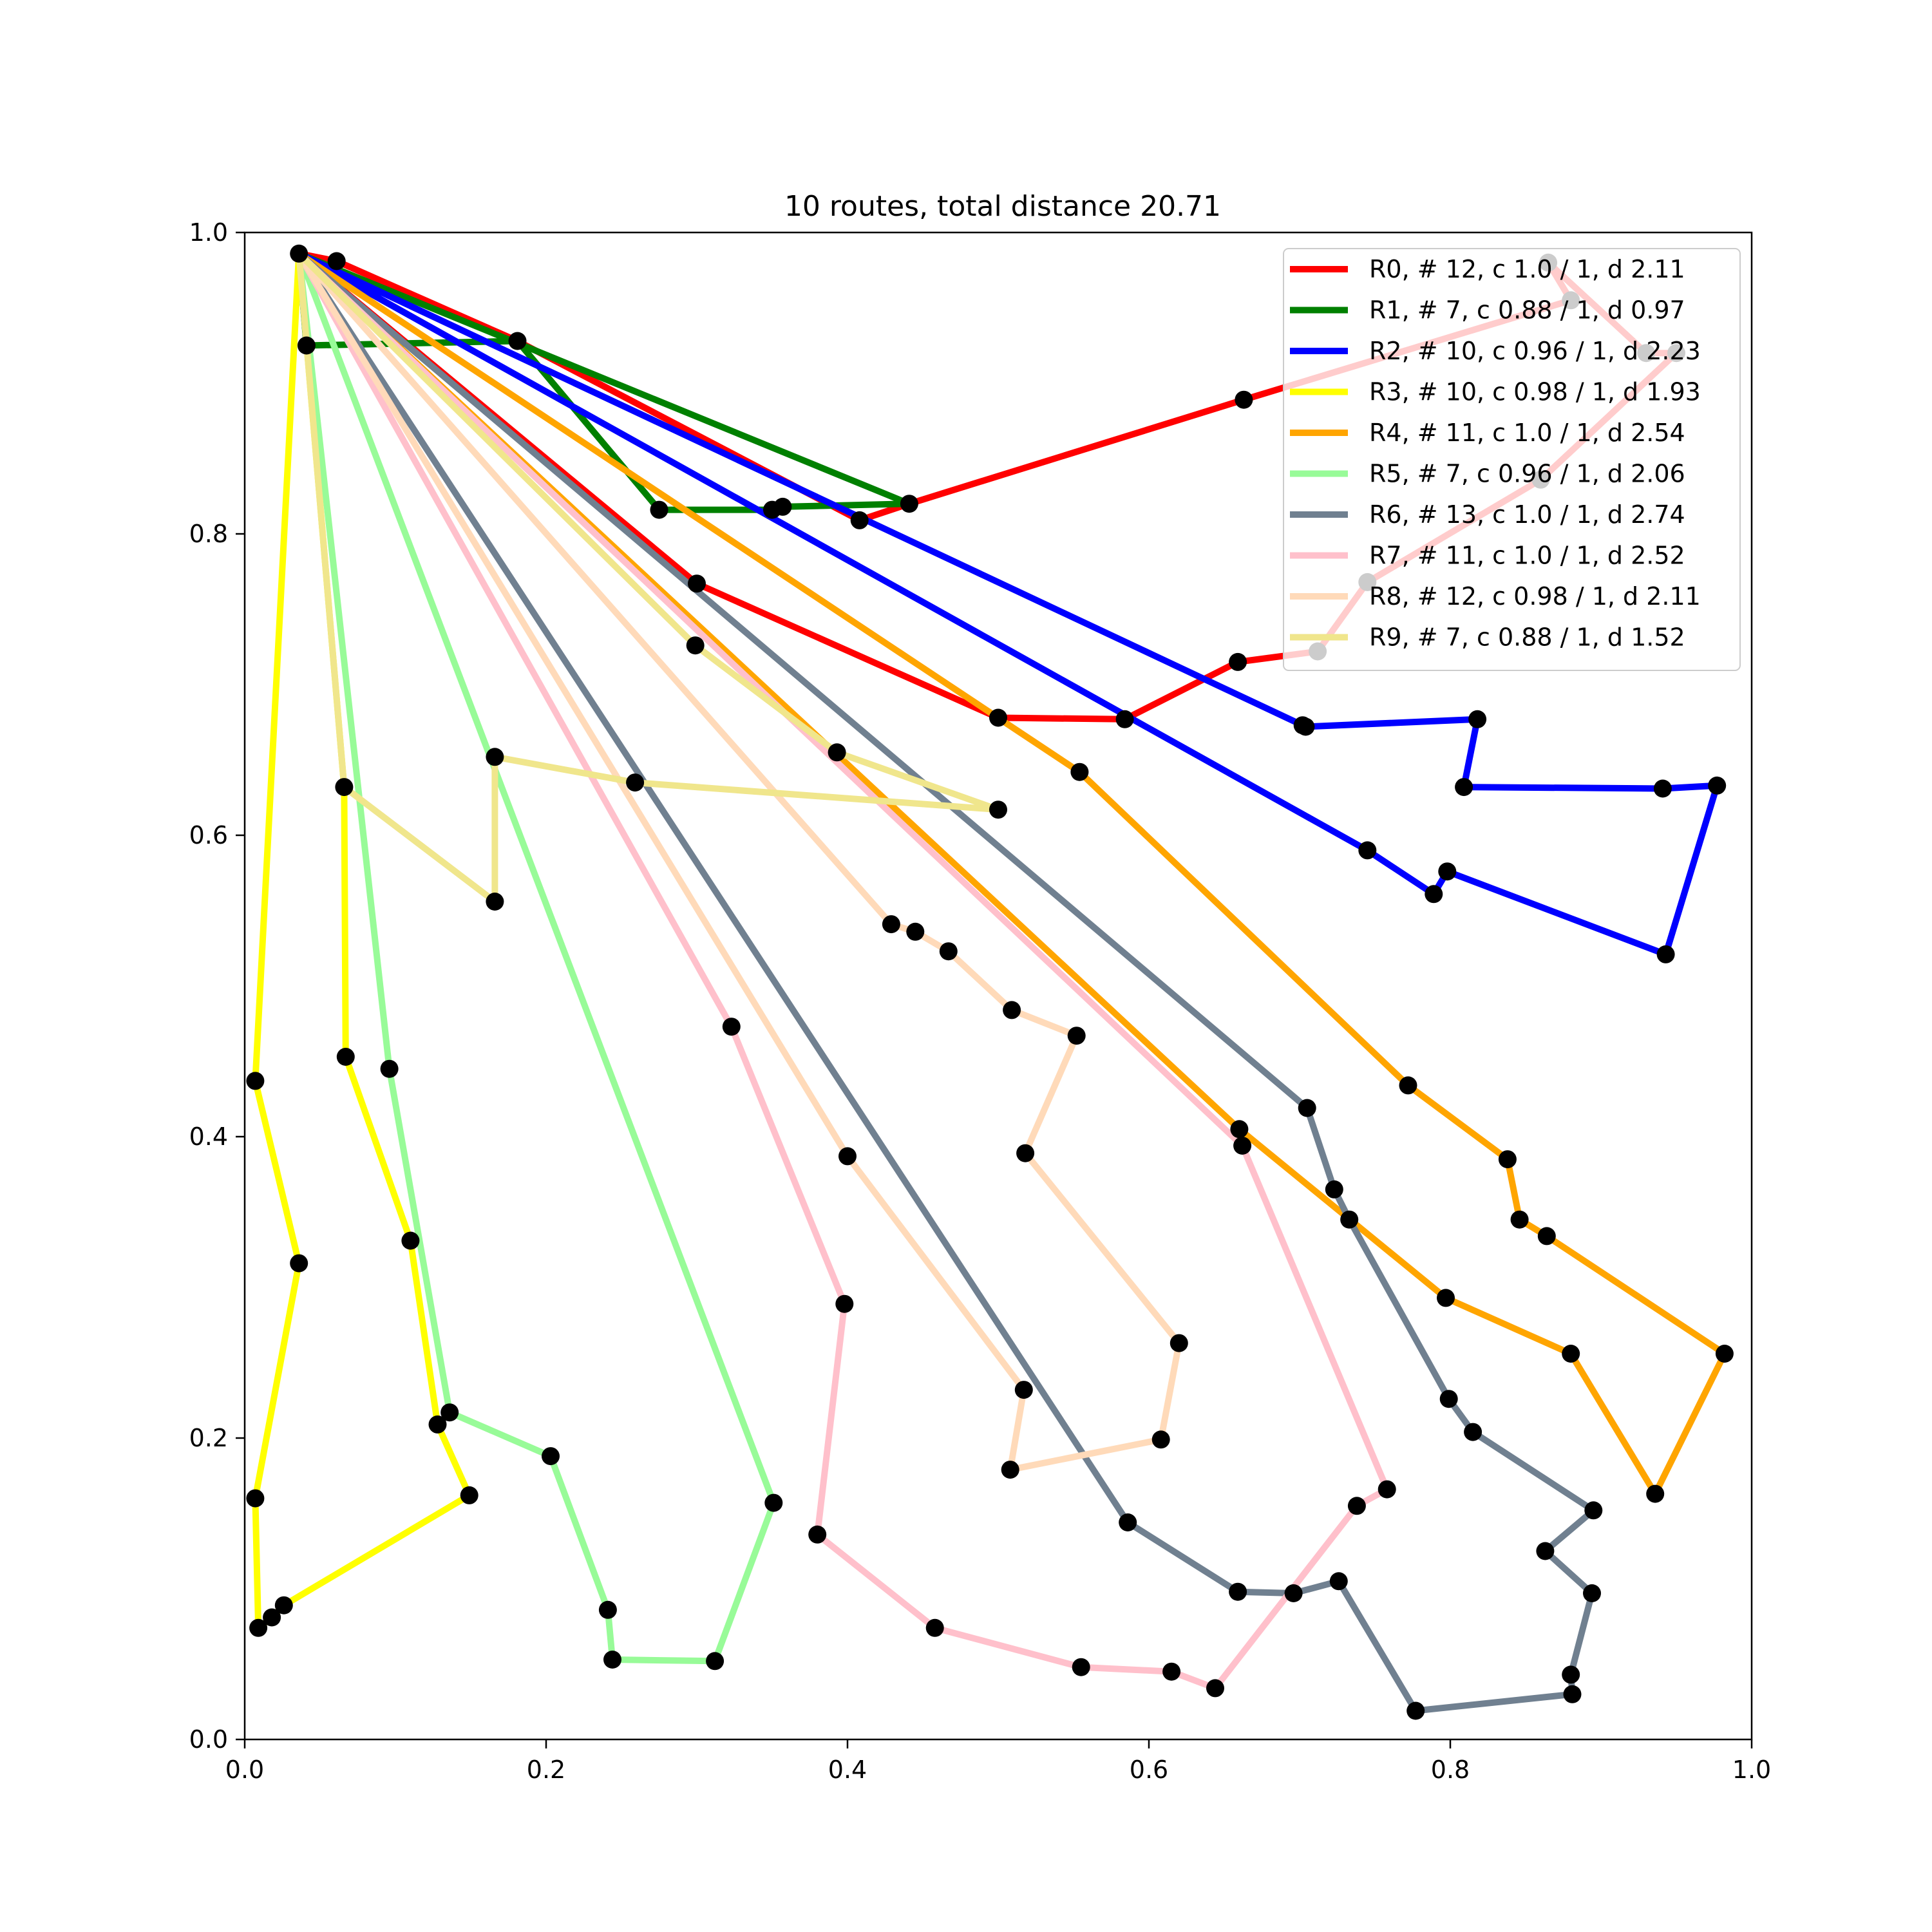 This screenshot has width=1932, height=1932. Describe the element at coordinates (604, 382) in the screenshot. I see `route-line-r1` at that location.